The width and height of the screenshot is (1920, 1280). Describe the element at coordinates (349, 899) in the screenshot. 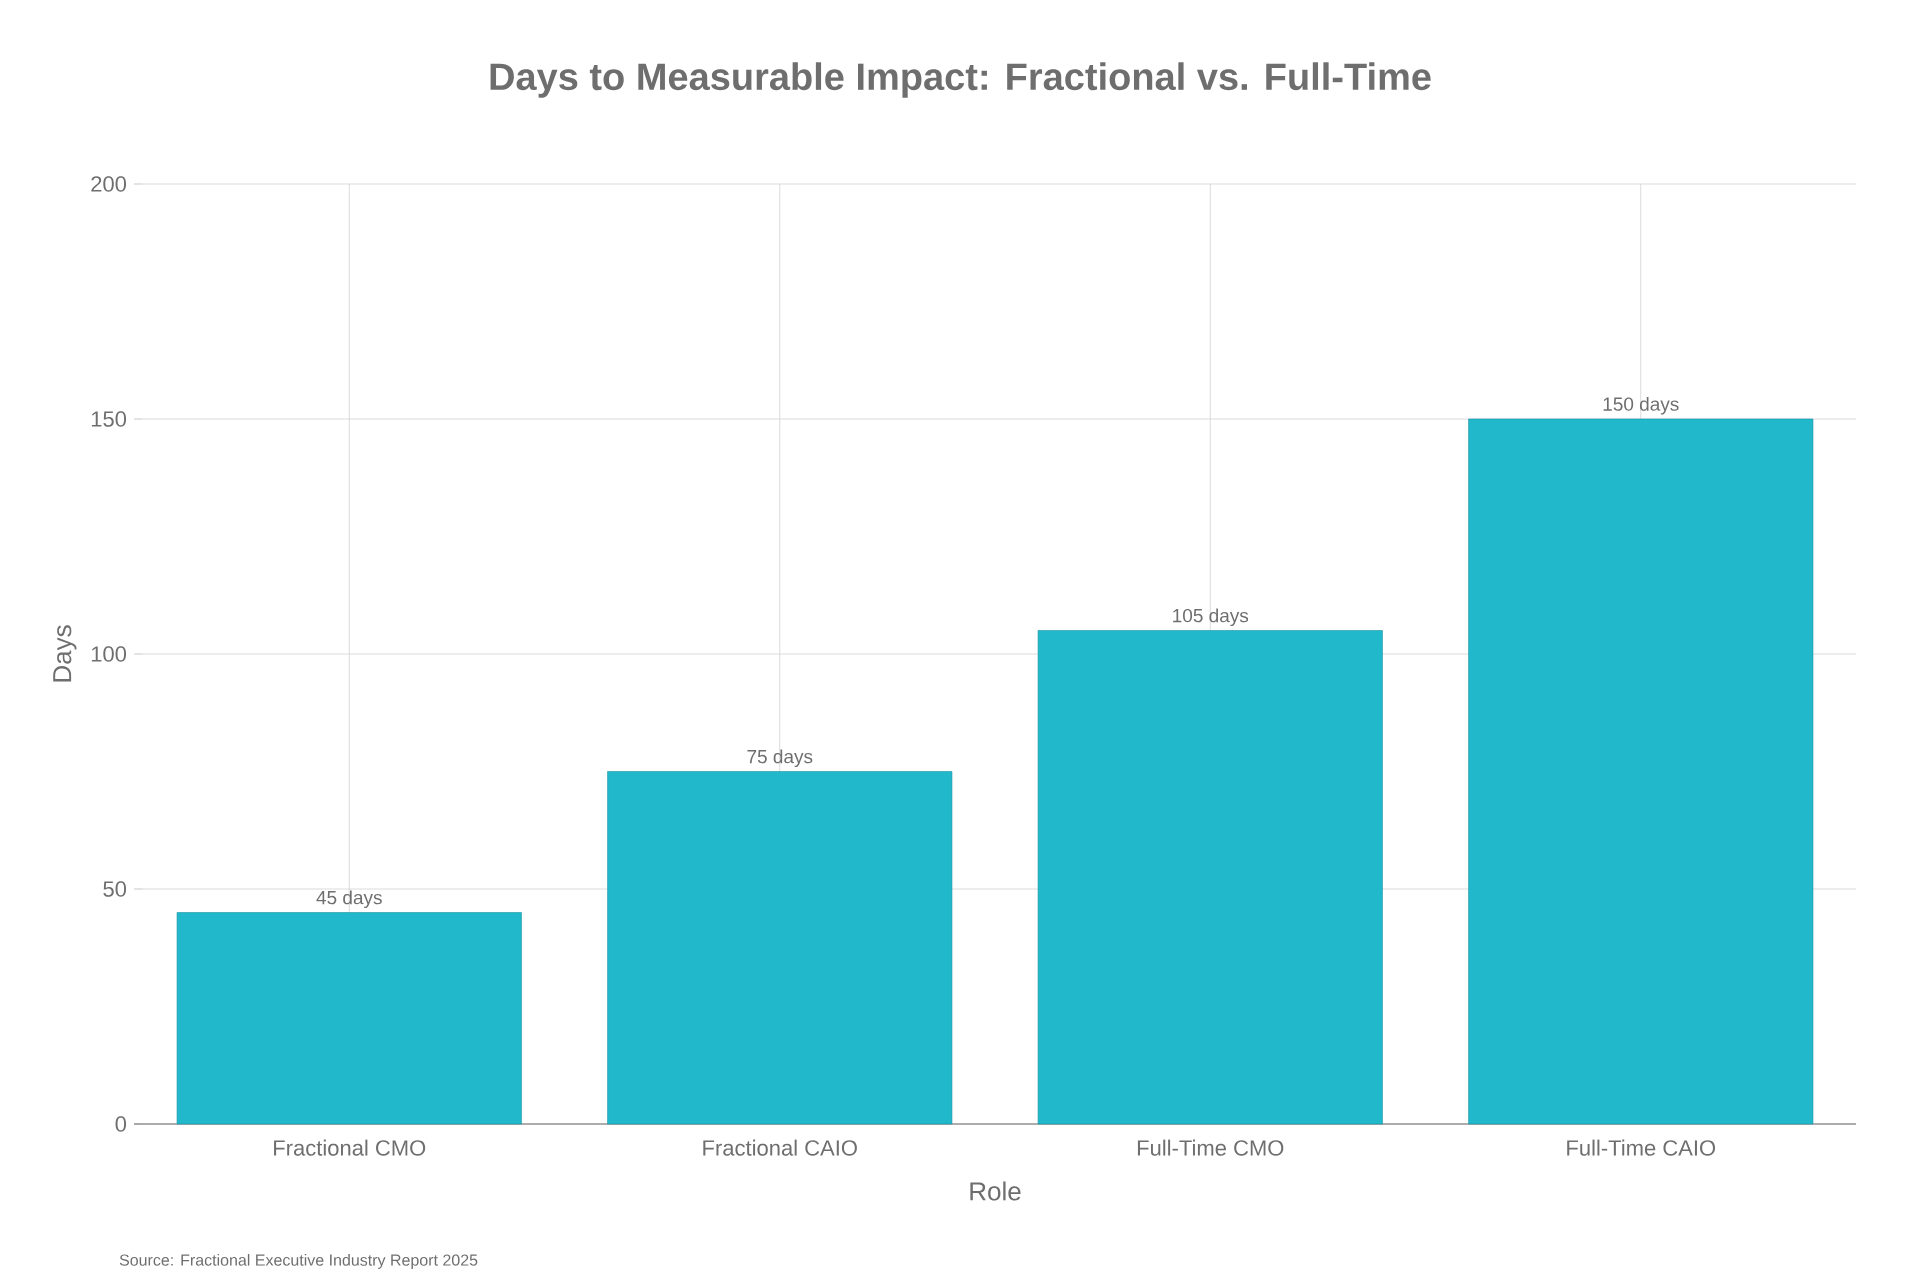

I see `data-label: 45 days` at that location.